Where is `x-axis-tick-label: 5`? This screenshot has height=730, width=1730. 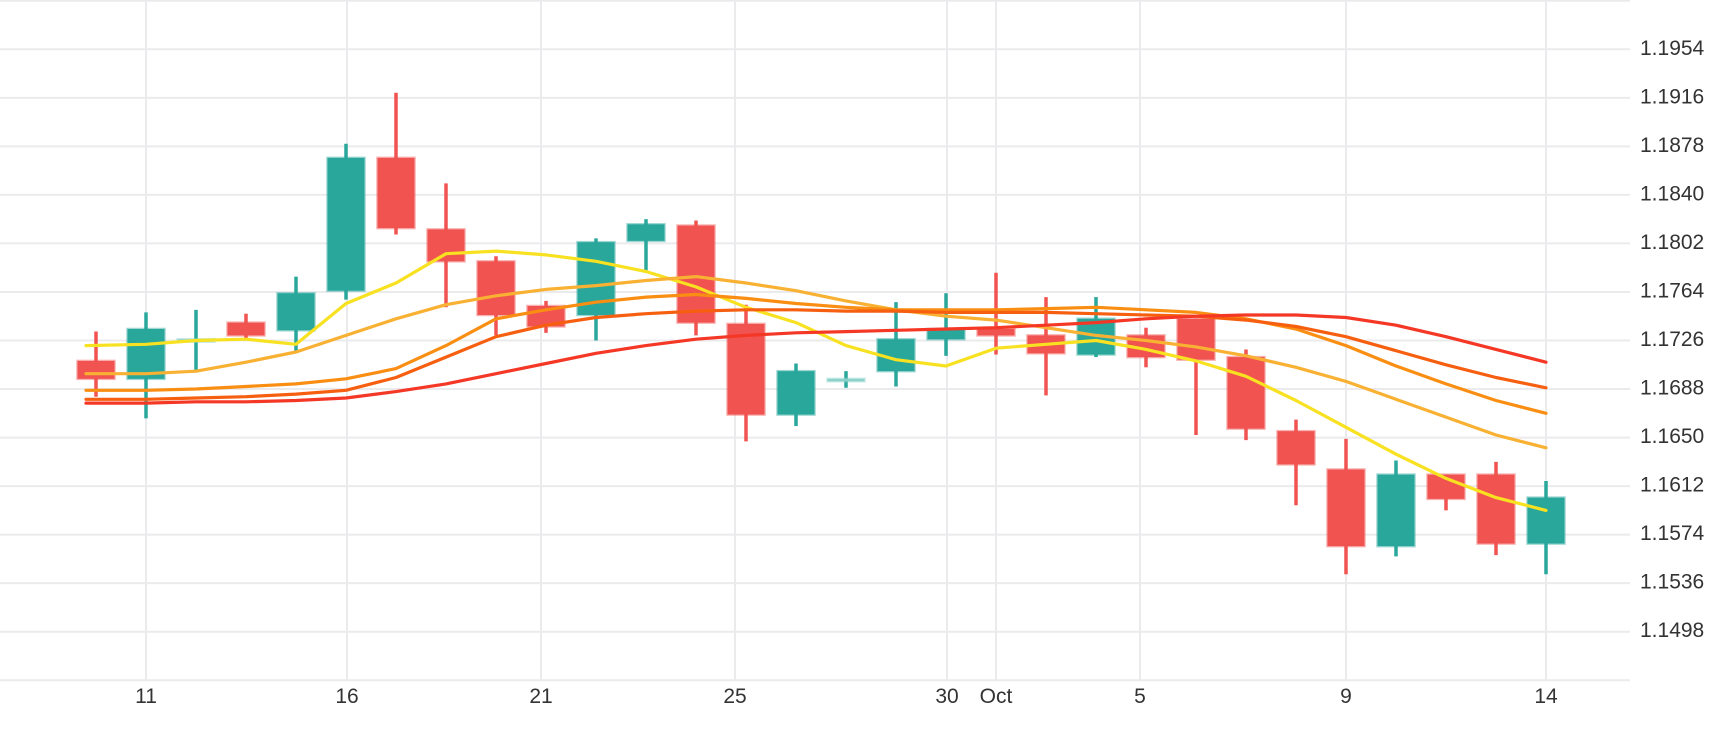 x-axis-tick-label: 5 is located at coordinates (1140, 696).